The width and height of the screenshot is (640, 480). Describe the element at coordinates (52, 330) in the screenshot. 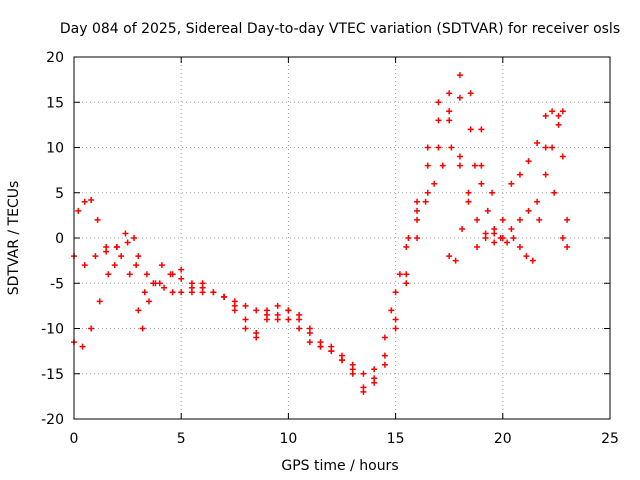

I see `y-tick-label: -10` at that location.